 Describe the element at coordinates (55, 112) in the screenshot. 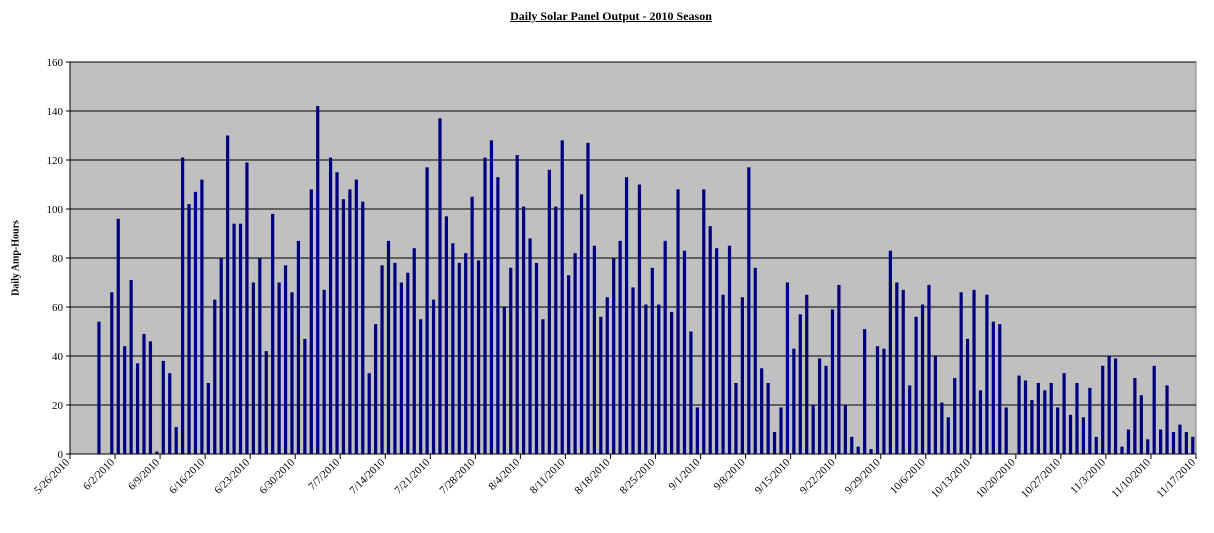

I see `y-tick-label: 140` at that location.